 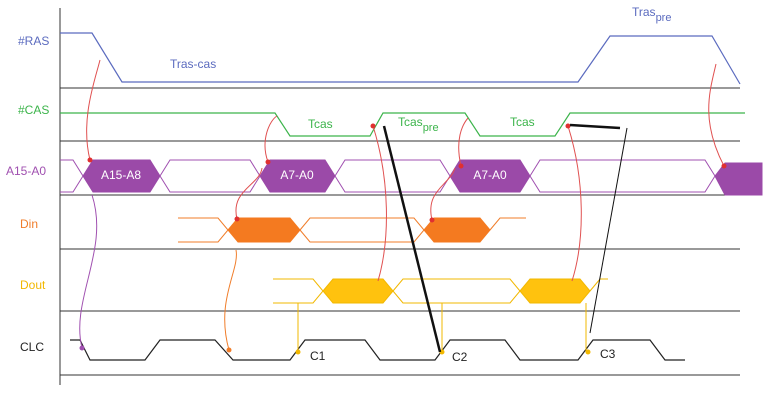 What do you see at coordinates (32, 347) in the screenshot?
I see `signal-label: CLC` at bounding box center [32, 347].